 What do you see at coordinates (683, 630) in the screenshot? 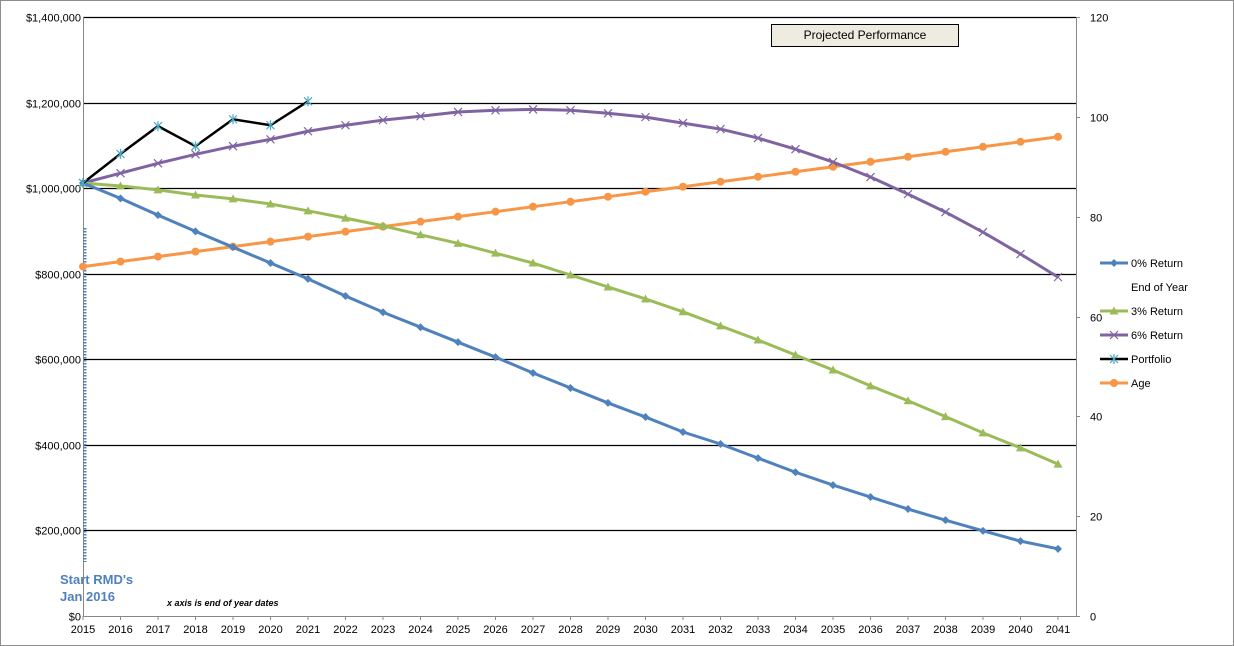
I see `x-tick: 2031` at bounding box center [683, 630].